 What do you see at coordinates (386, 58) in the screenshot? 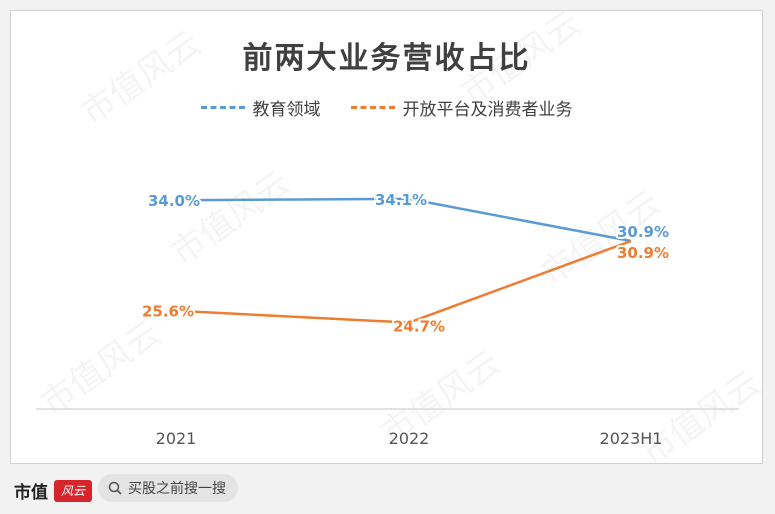
I see `chart-title: 前两大业务营收占比` at bounding box center [386, 58].